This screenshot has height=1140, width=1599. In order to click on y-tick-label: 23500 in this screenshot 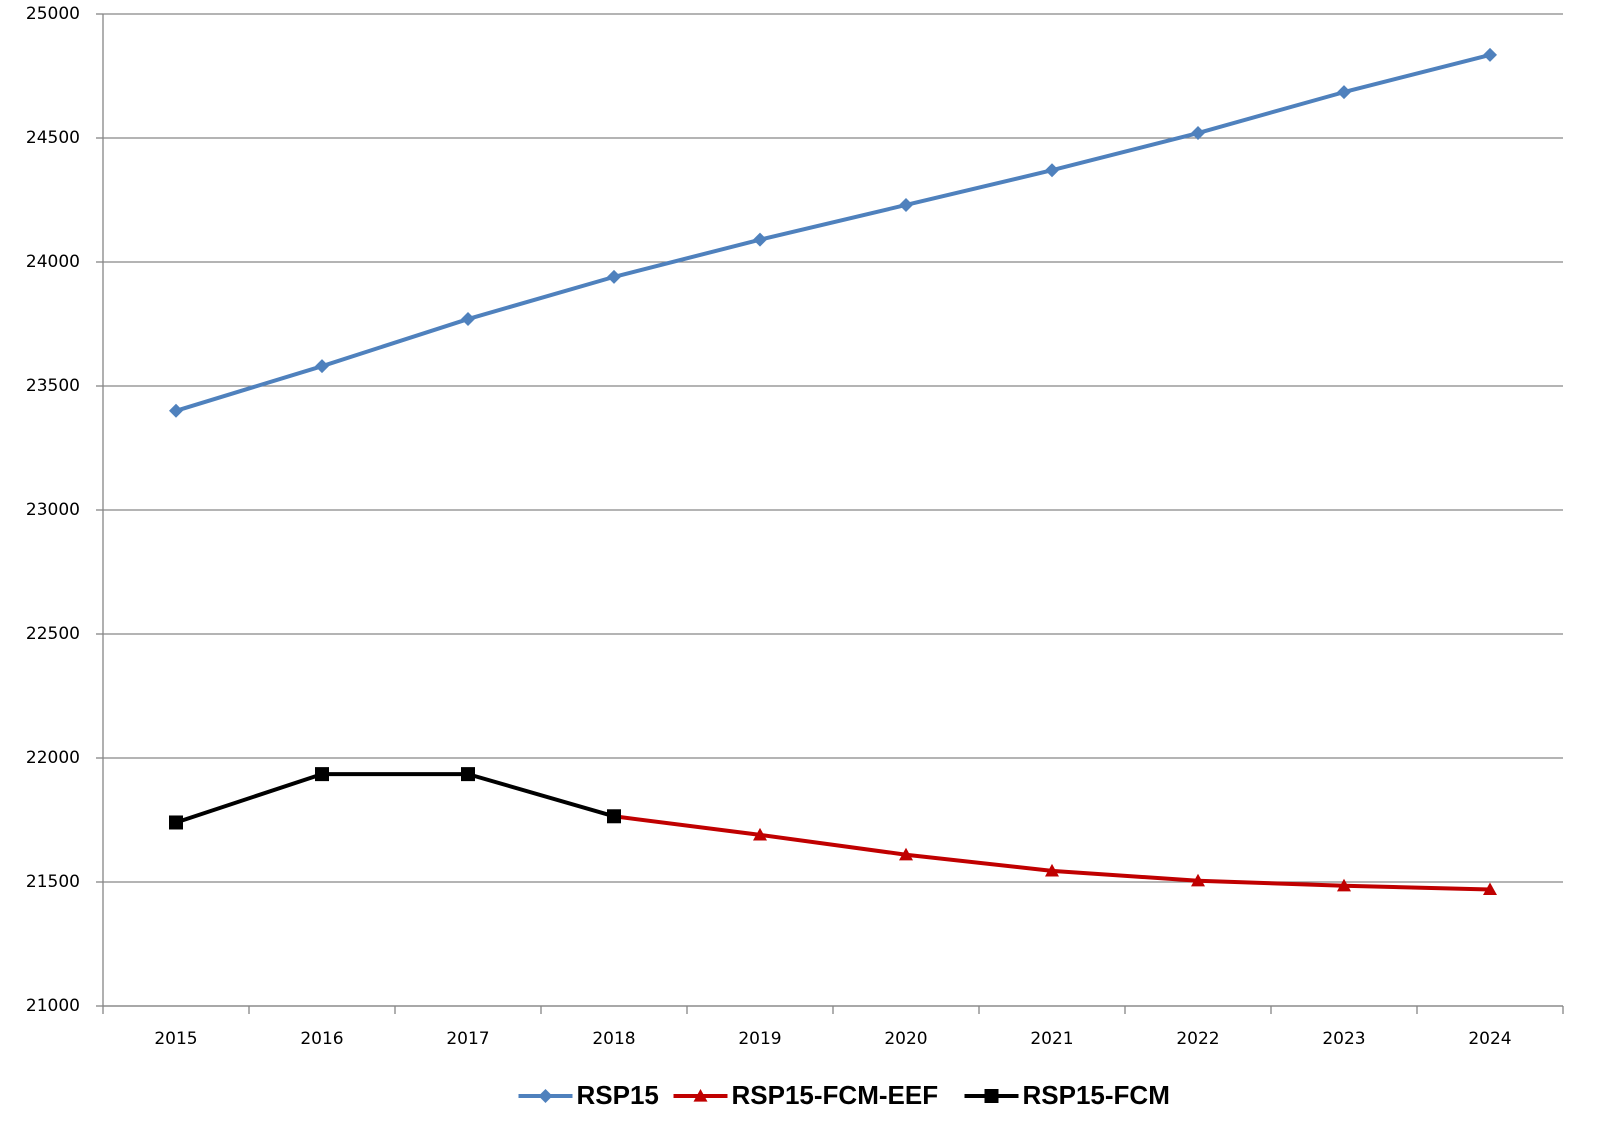, I will do `click(53, 386)`.